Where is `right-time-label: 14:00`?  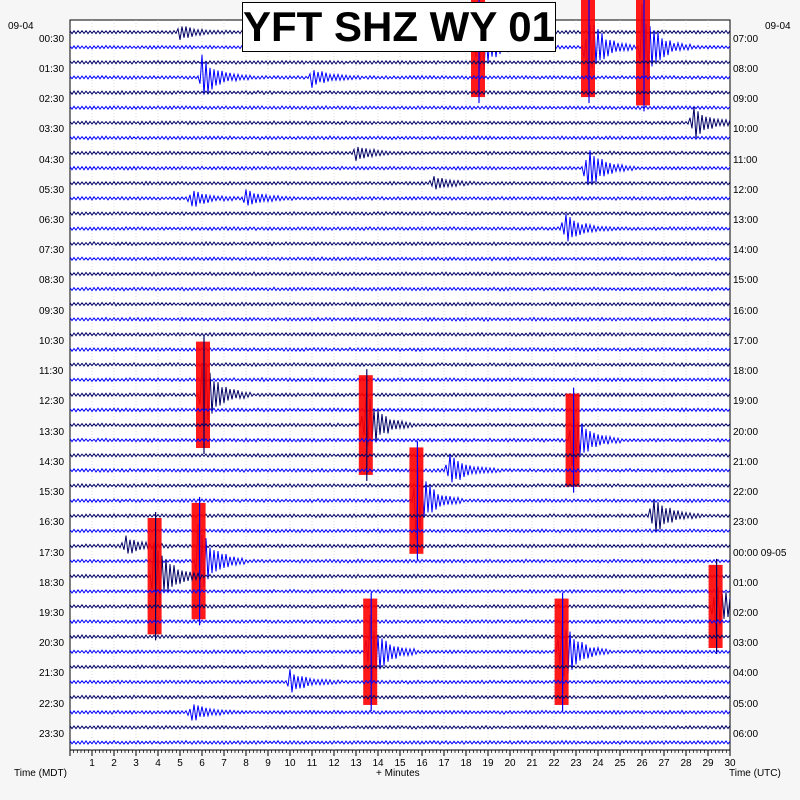 right-time-label: 14:00 is located at coordinates (746, 251).